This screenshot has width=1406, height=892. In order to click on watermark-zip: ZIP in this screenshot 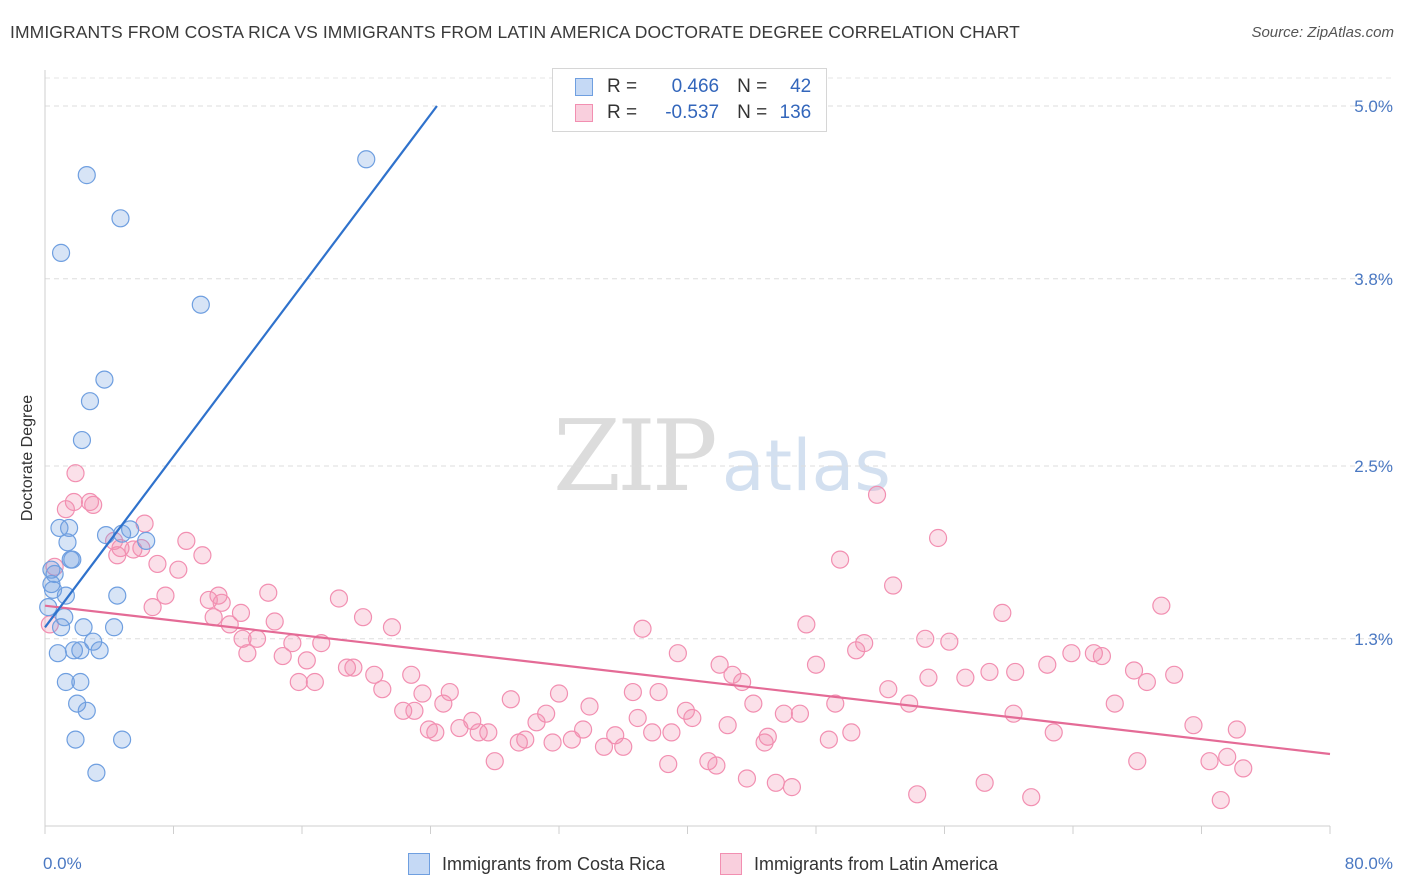, I will do `click(635, 457)`.